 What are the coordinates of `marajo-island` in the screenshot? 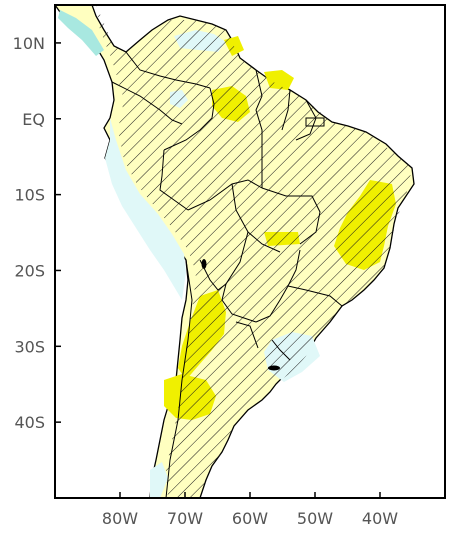 It's located at (315, 122).